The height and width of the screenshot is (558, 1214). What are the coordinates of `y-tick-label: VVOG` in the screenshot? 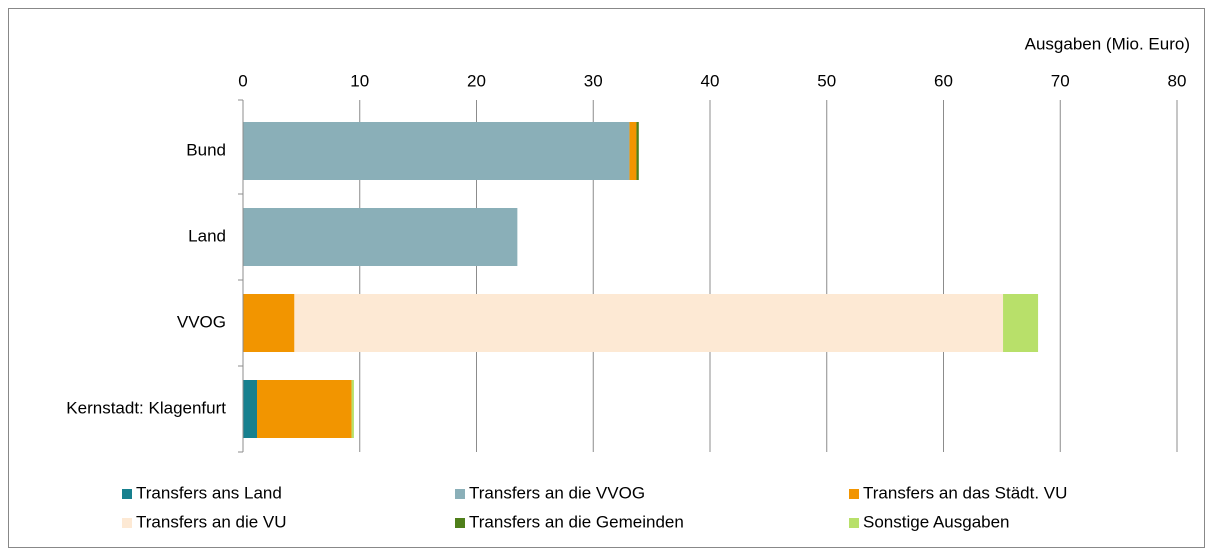 It's located at (201, 321).